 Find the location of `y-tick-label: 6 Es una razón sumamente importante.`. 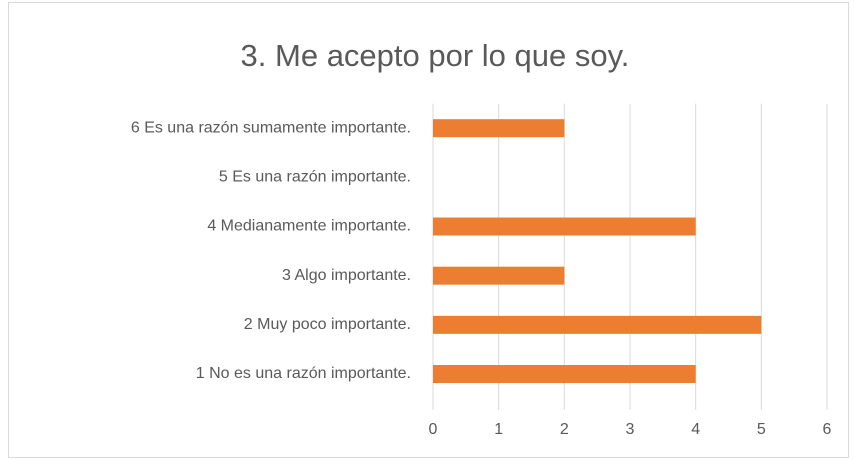

y-tick-label: 6 Es una razón sumamente importante. is located at coordinates (271, 127).